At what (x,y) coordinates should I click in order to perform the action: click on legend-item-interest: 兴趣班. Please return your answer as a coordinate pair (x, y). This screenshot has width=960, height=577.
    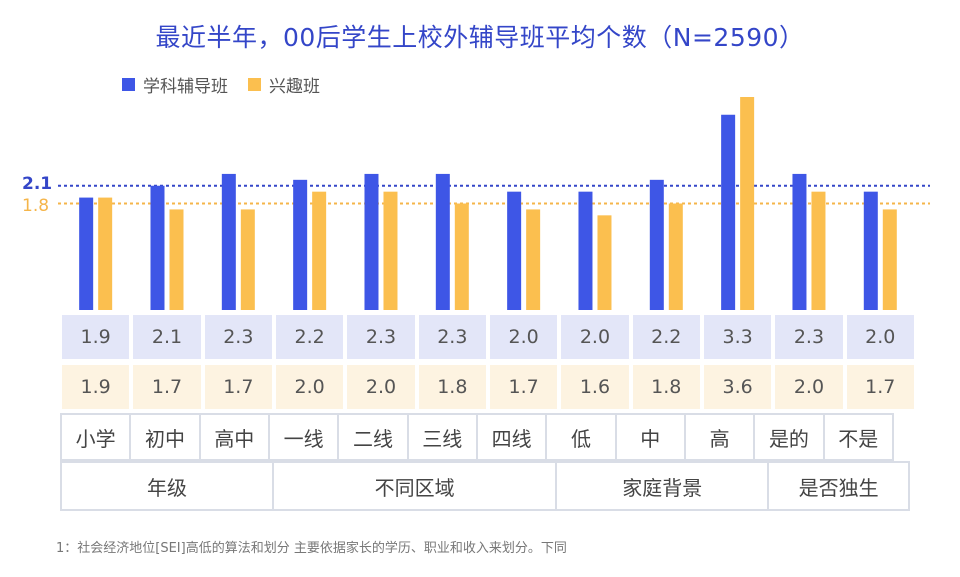
    Looking at the image, I should click on (284, 84).